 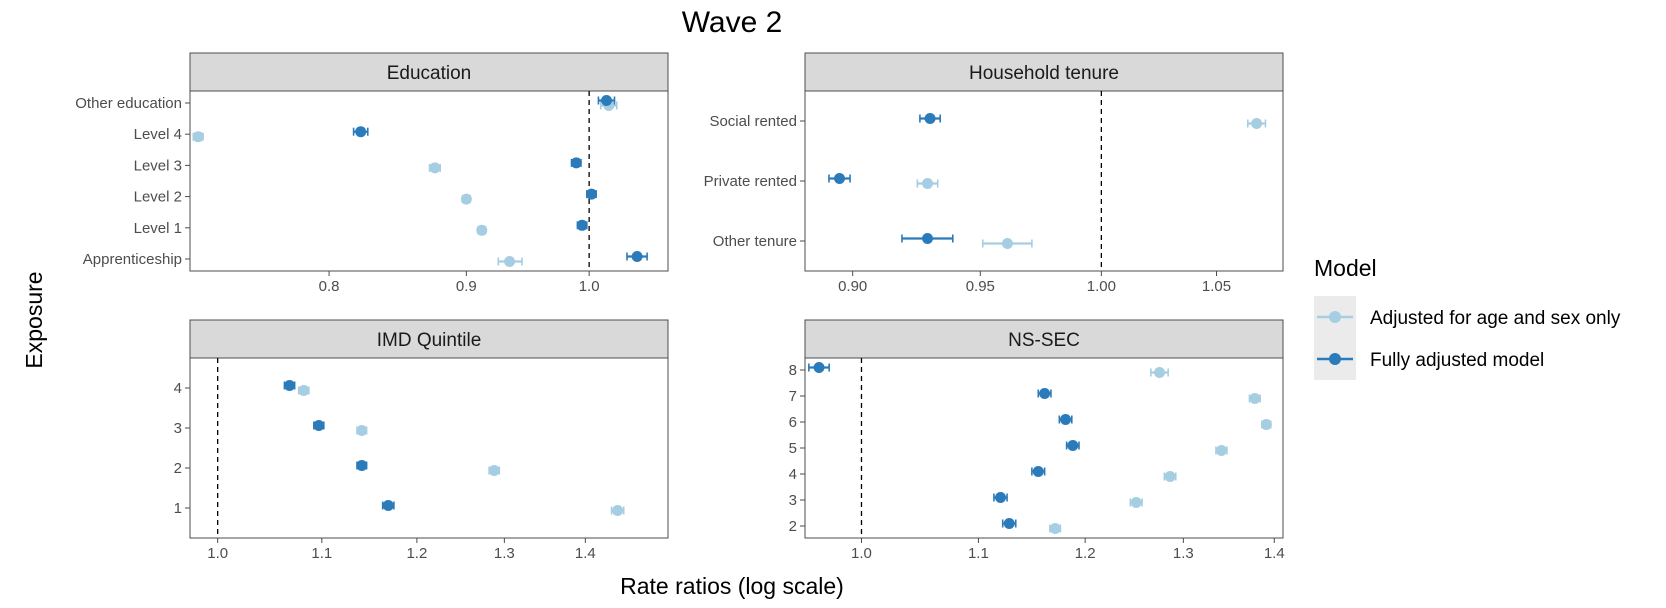 I want to click on y-tick-label: Other education, so click(x=128, y=103).